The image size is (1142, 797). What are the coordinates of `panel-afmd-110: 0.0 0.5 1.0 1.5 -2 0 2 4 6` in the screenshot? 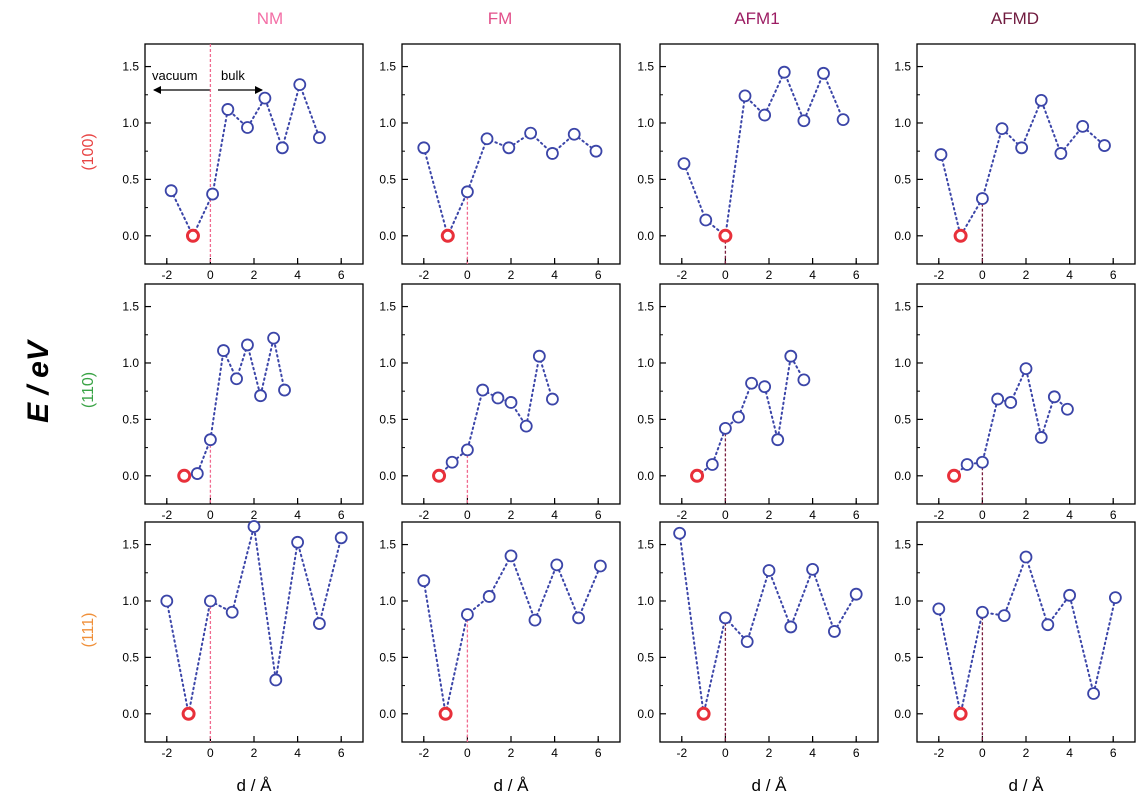 It's located at (1015, 402).